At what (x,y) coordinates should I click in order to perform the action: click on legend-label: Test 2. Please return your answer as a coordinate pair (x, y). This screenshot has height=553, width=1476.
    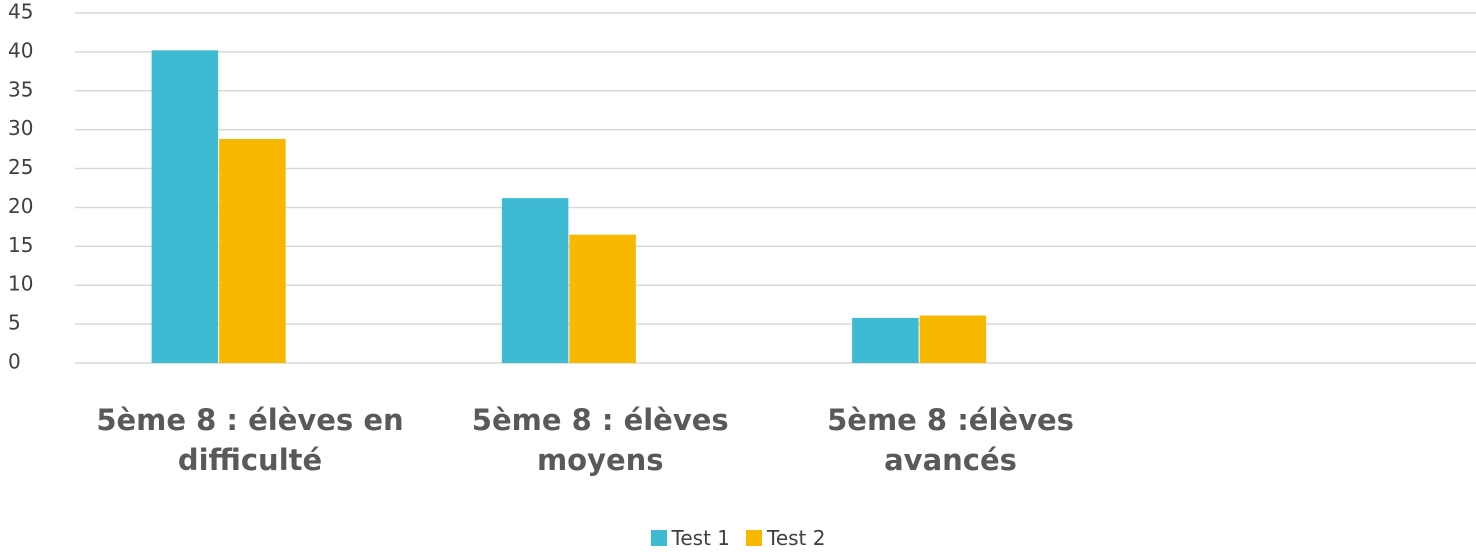
    Looking at the image, I should click on (796, 538).